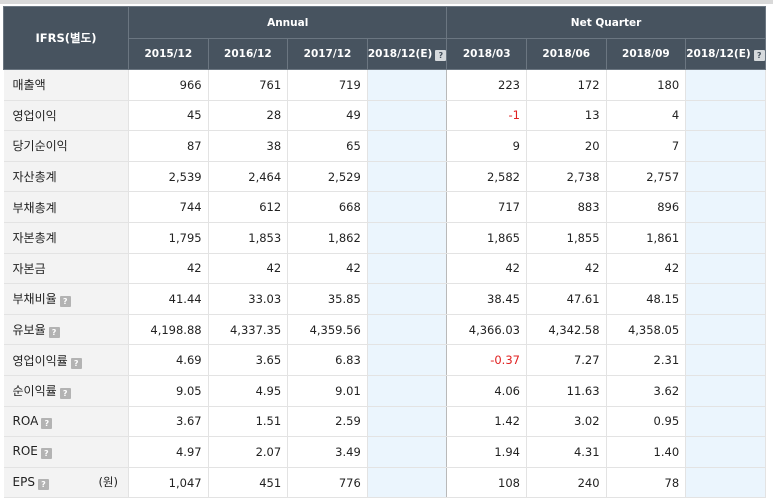  What do you see at coordinates (486, 238) in the screenshot?
I see `value-cell: 1,865` at bounding box center [486, 238].